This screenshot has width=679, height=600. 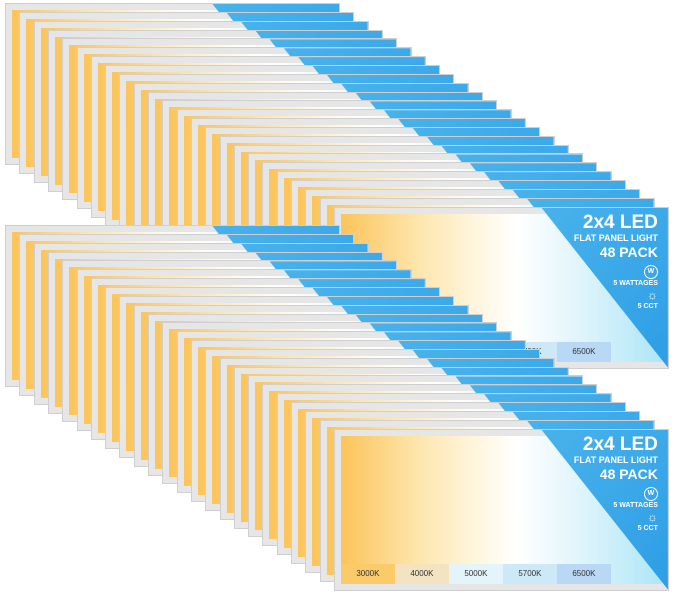 I want to click on cct-option: 5700K, so click(x=529, y=573).